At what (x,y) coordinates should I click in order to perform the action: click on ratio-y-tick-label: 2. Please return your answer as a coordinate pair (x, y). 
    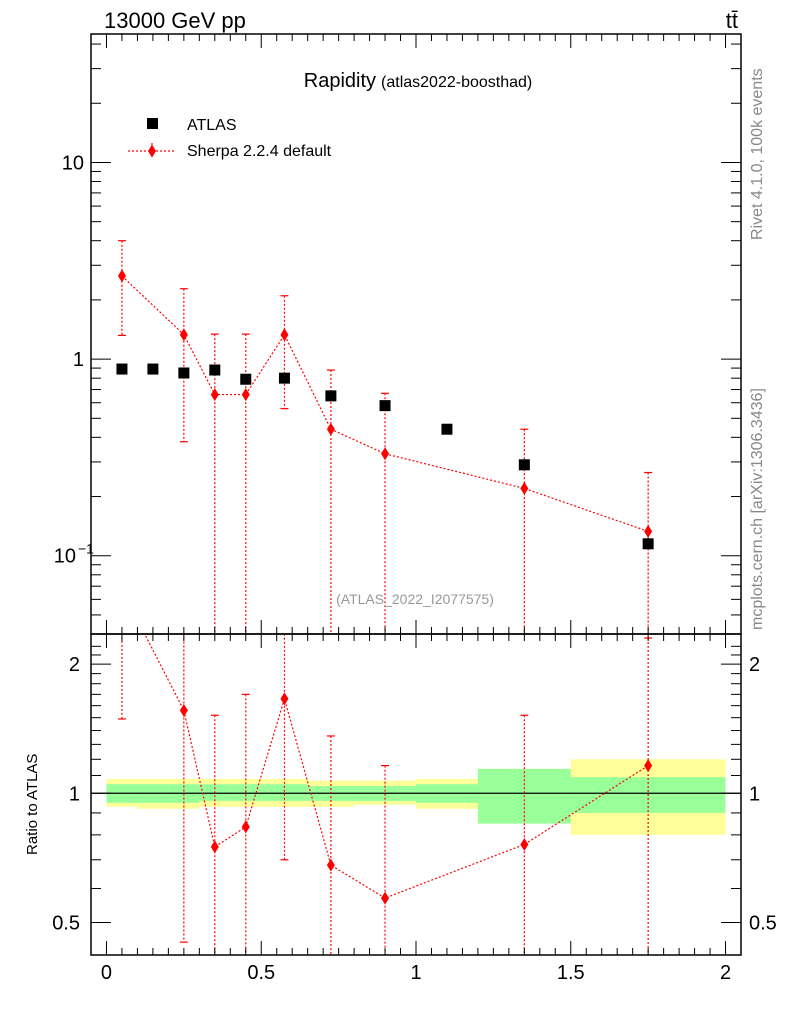
    Looking at the image, I should click on (74, 665).